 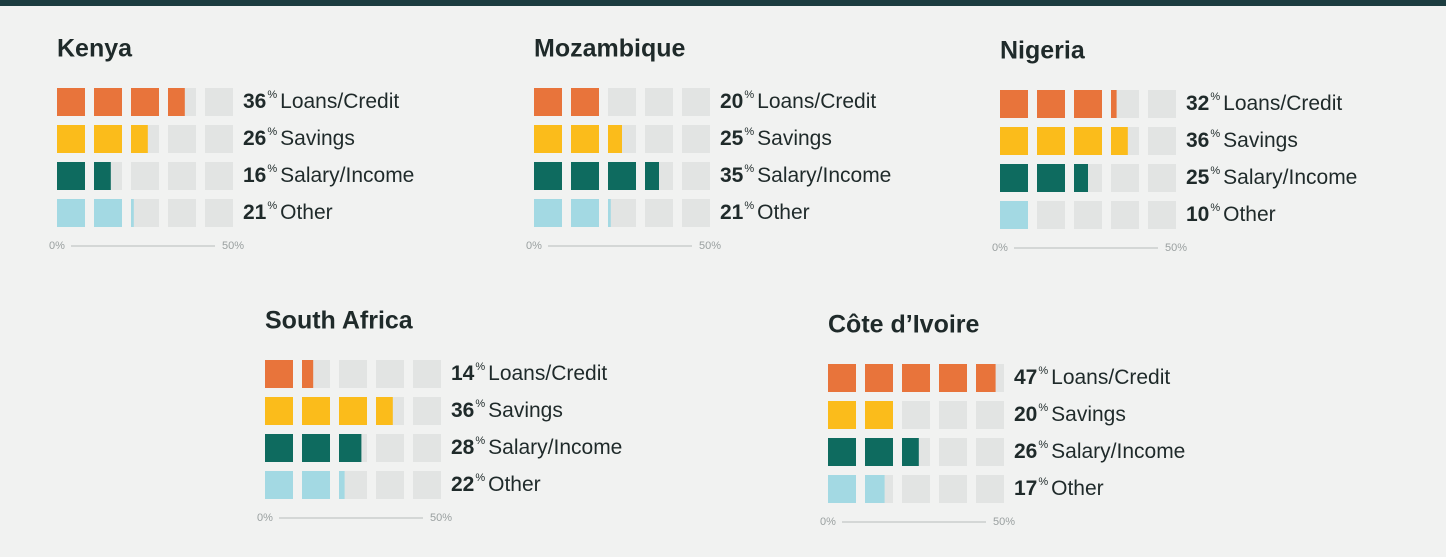 I want to click on value: 22, so click(x=462, y=484).